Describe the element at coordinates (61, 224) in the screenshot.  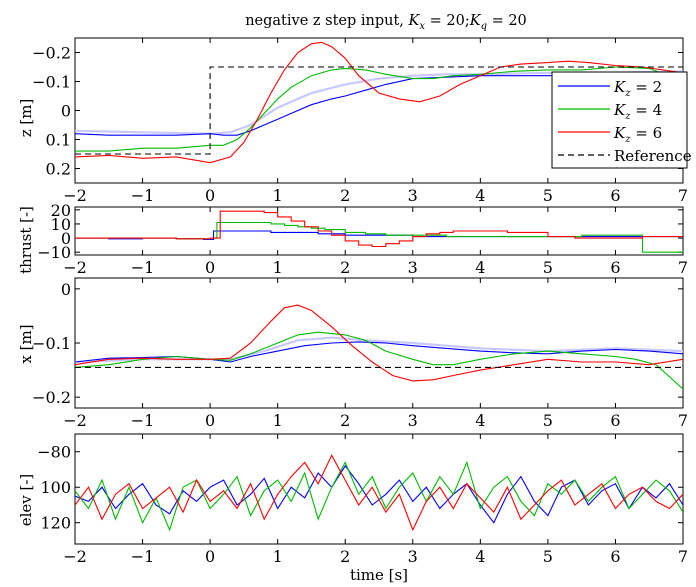
I see `y-tick-label: 10` at that location.